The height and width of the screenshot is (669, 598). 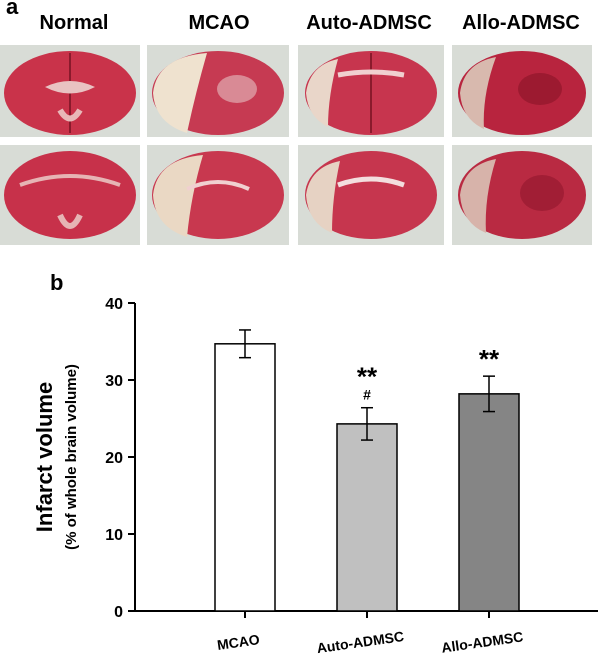 What do you see at coordinates (482, 641) in the screenshot?
I see `x-tick-label: Allo-ADMSC` at bounding box center [482, 641].